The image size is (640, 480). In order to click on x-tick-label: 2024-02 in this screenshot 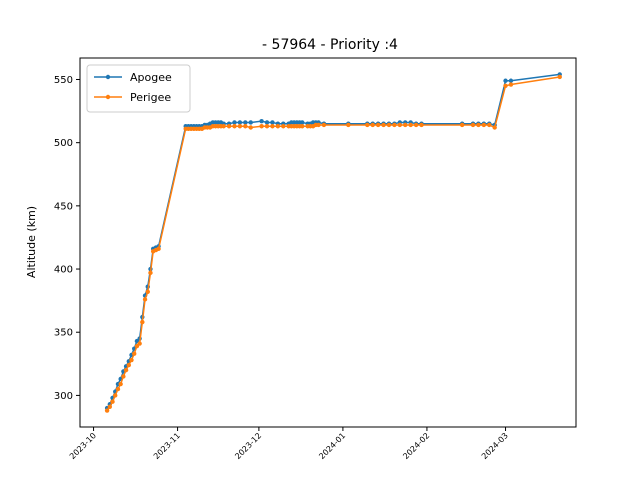, I will do `click(416, 446)`.